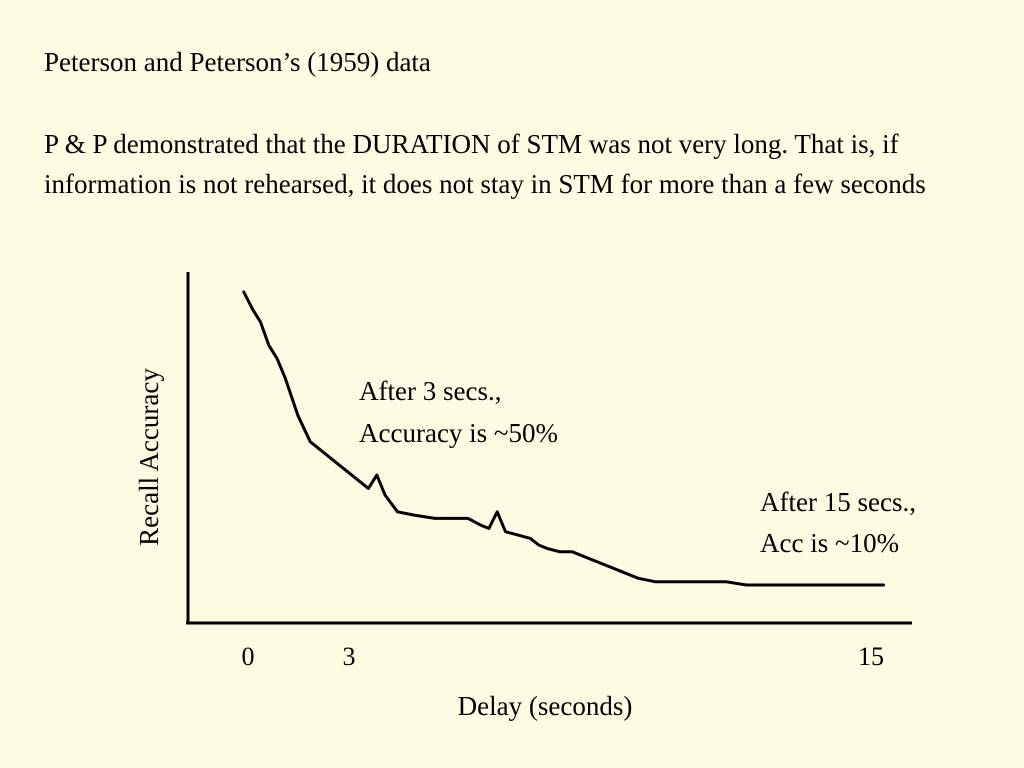 Image resolution: width=1024 pixels, height=768 pixels. What do you see at coordinates (458, 433) in the screenshot?
I see `annotation-3-secs-line-2: Accuracy is ~50%` at bounding box center [458, 433].